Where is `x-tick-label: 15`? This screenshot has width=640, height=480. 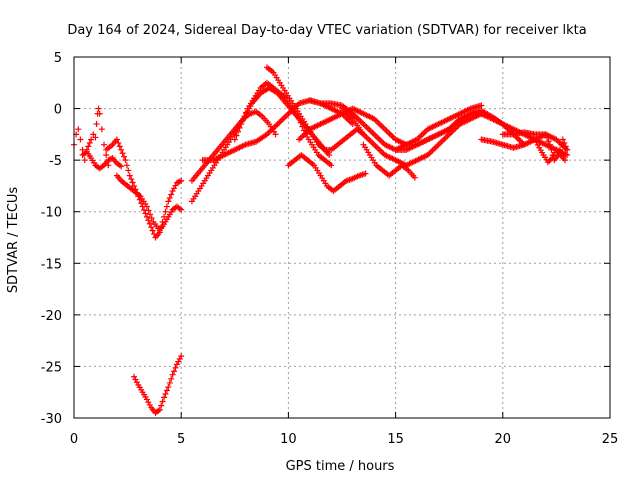 x-tick-label: 15 is located at coordinates (395, 439).